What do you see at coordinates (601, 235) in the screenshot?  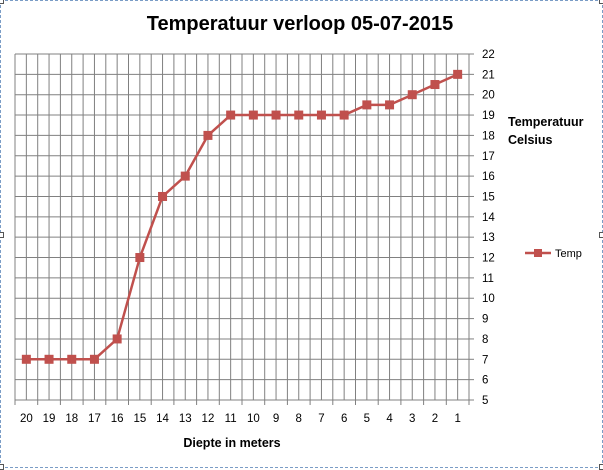 I see `resize-handle-right` at bounding box center [601, 235].